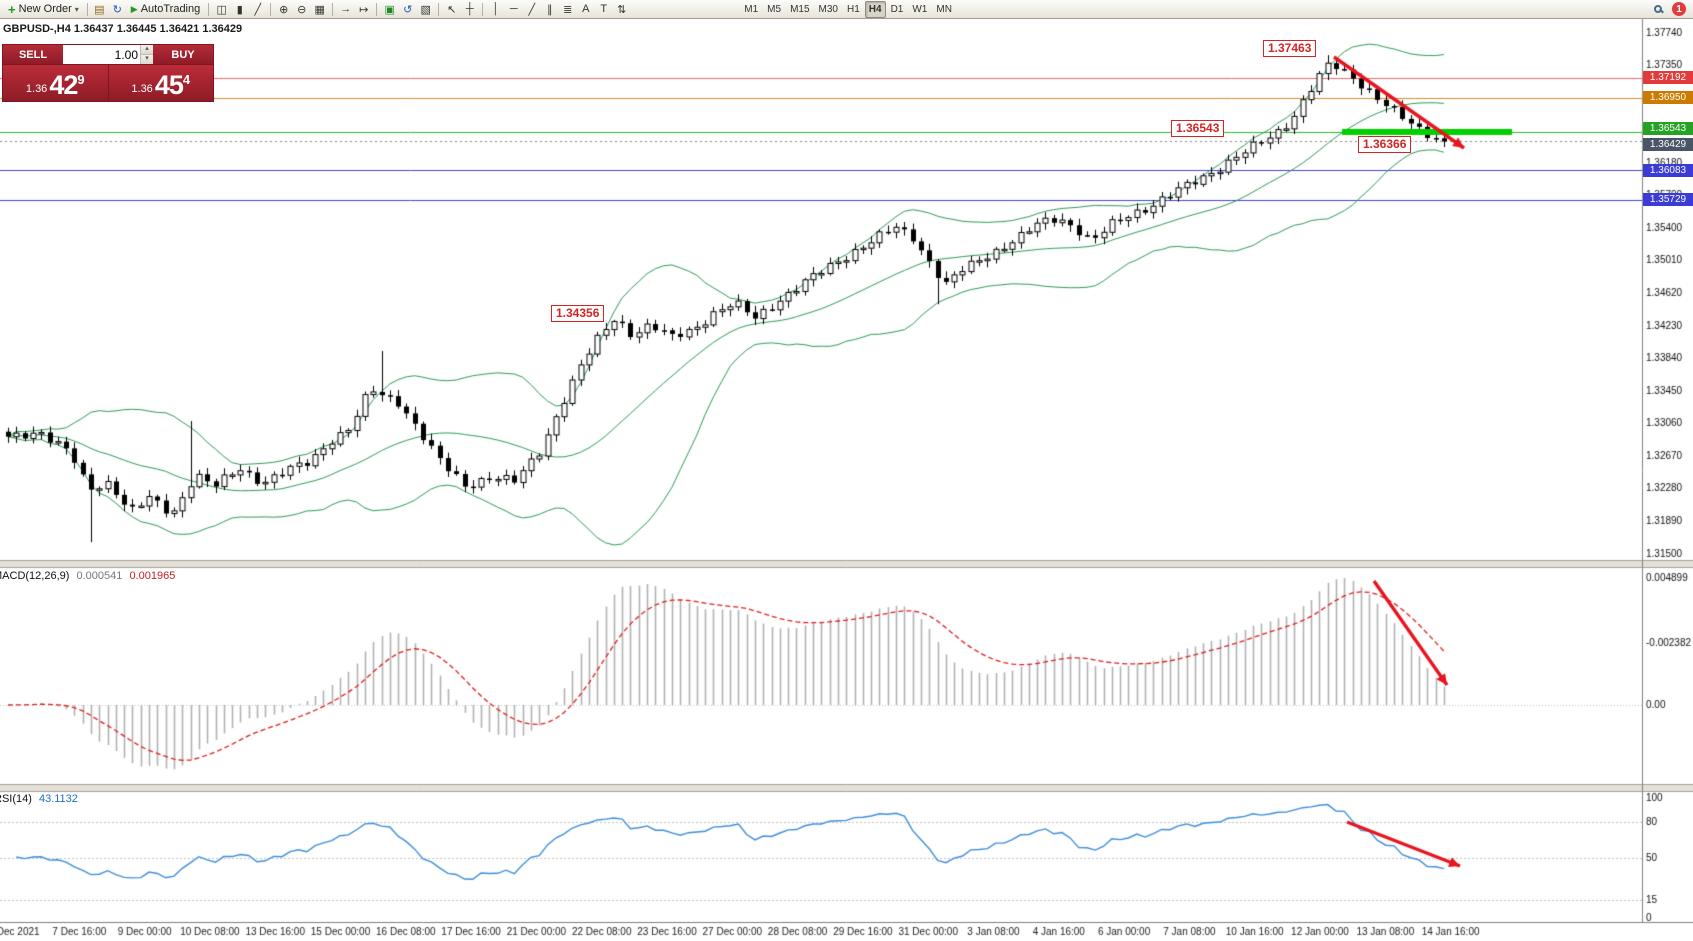  I want to click on one-click-top-row: SELL ▴ ▾ BUY, so click(108, 55).